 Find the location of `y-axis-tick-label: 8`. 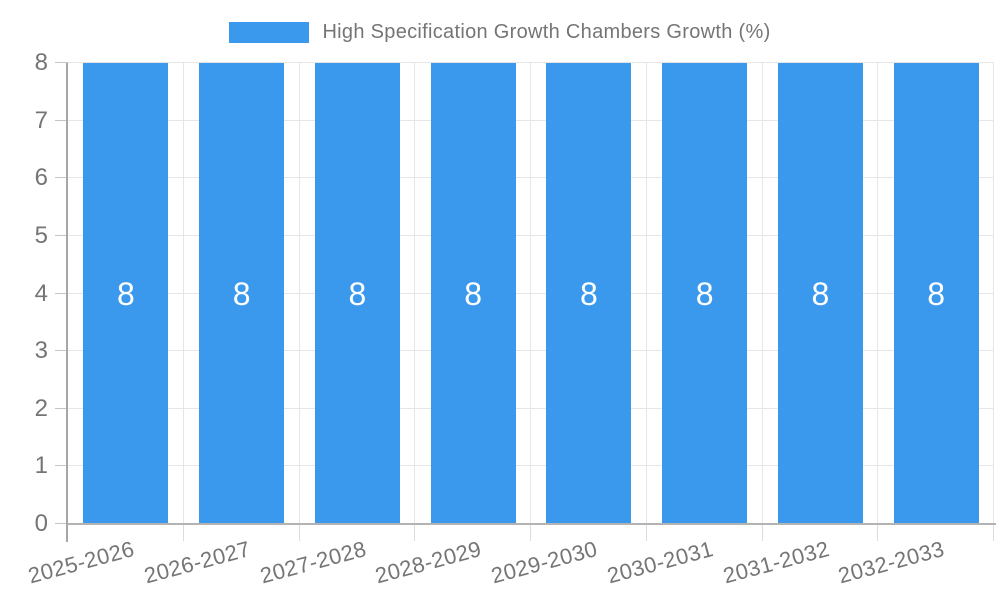

y-axis-tick-label: 8 is located at coordinates (41, 62).